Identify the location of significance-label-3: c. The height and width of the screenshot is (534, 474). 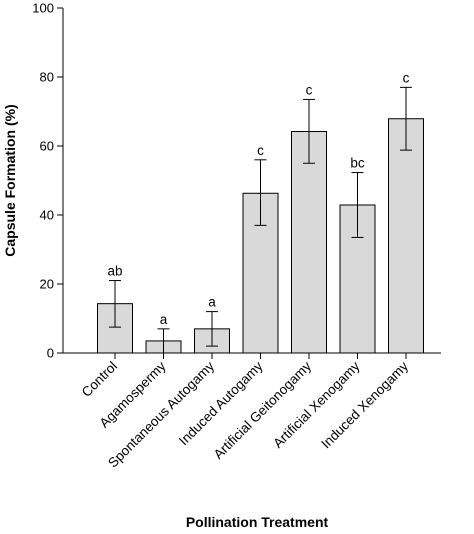
(260, 150).